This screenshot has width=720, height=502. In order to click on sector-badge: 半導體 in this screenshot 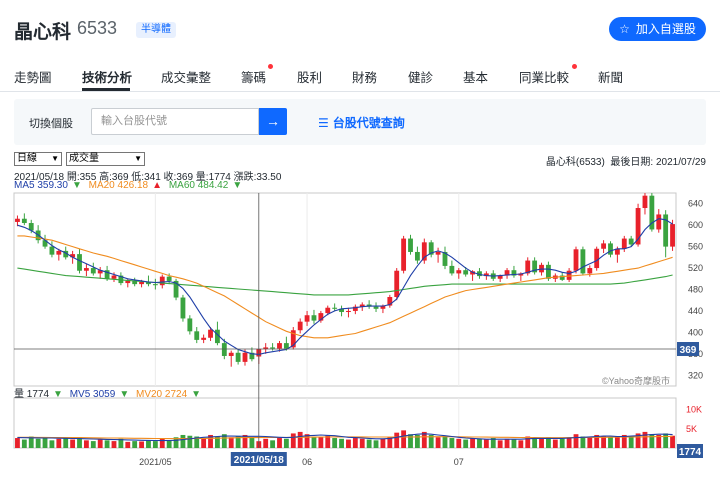, I will do `click(156, 30)`.